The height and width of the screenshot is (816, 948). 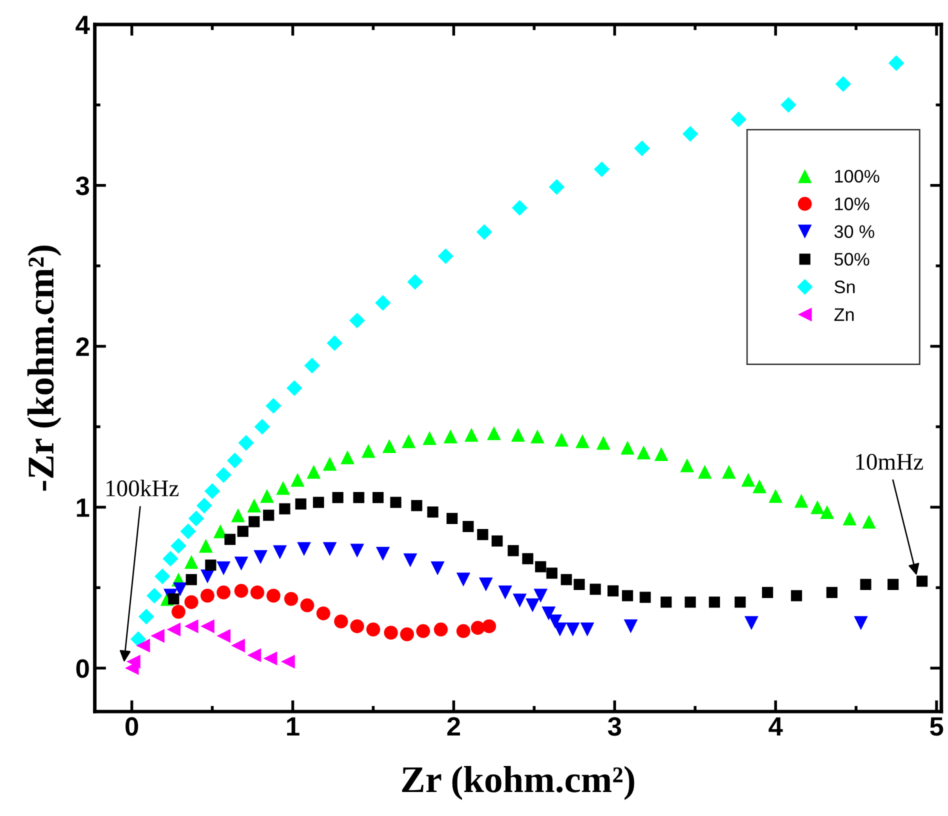 I want to click on x-tick-label: 5, so click(x=937, y=726).